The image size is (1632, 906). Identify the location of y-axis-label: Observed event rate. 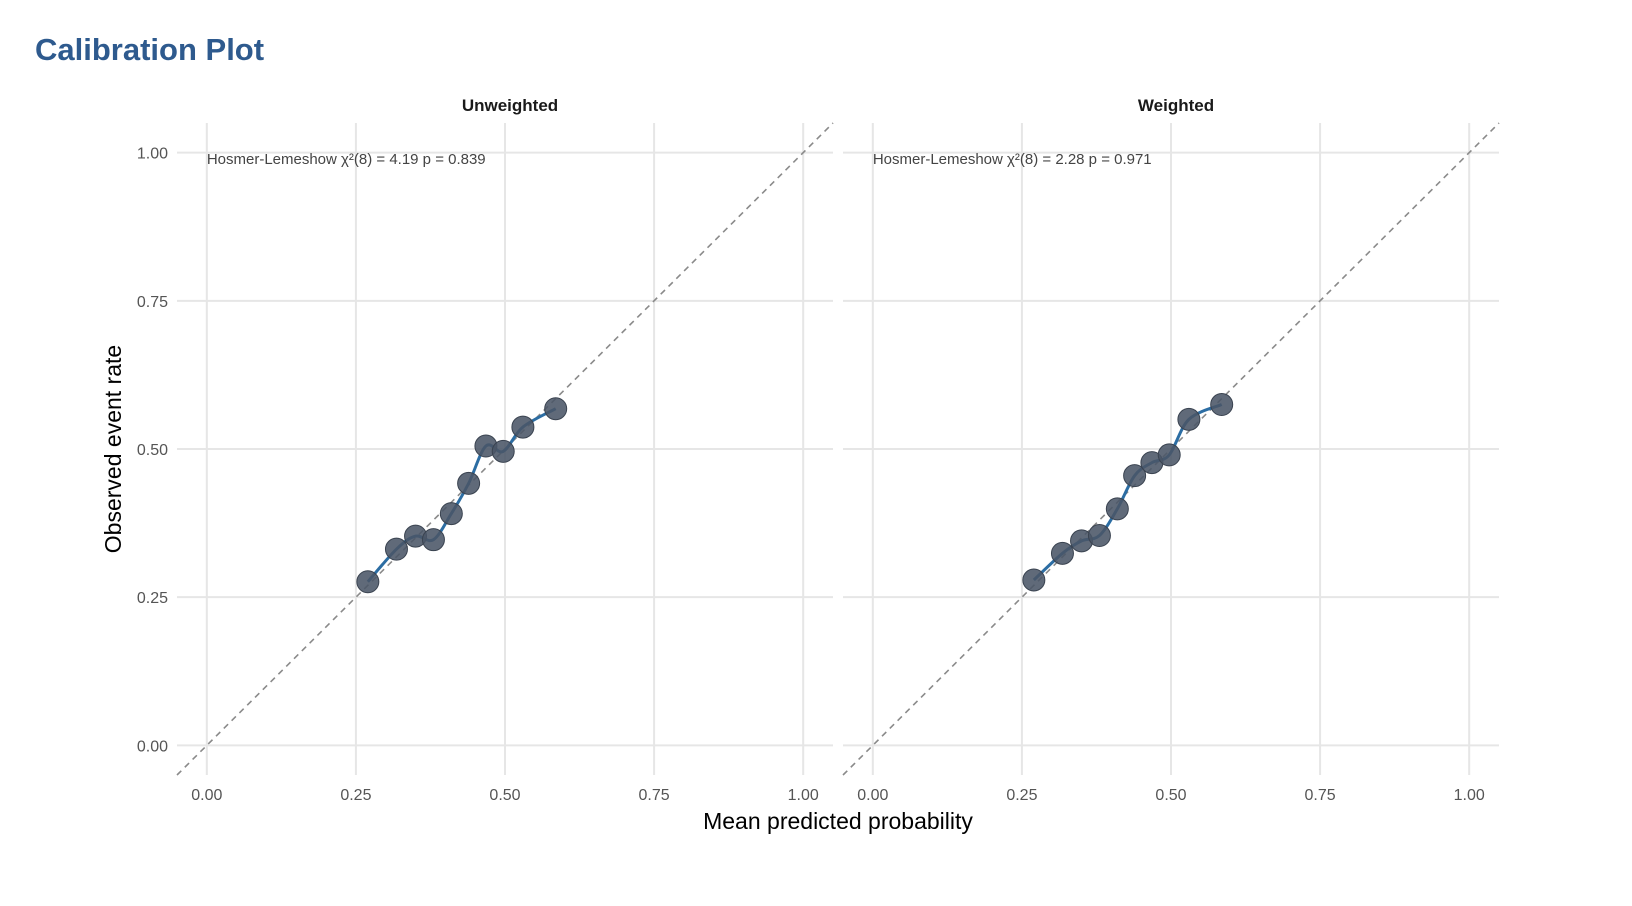
(113, 449).